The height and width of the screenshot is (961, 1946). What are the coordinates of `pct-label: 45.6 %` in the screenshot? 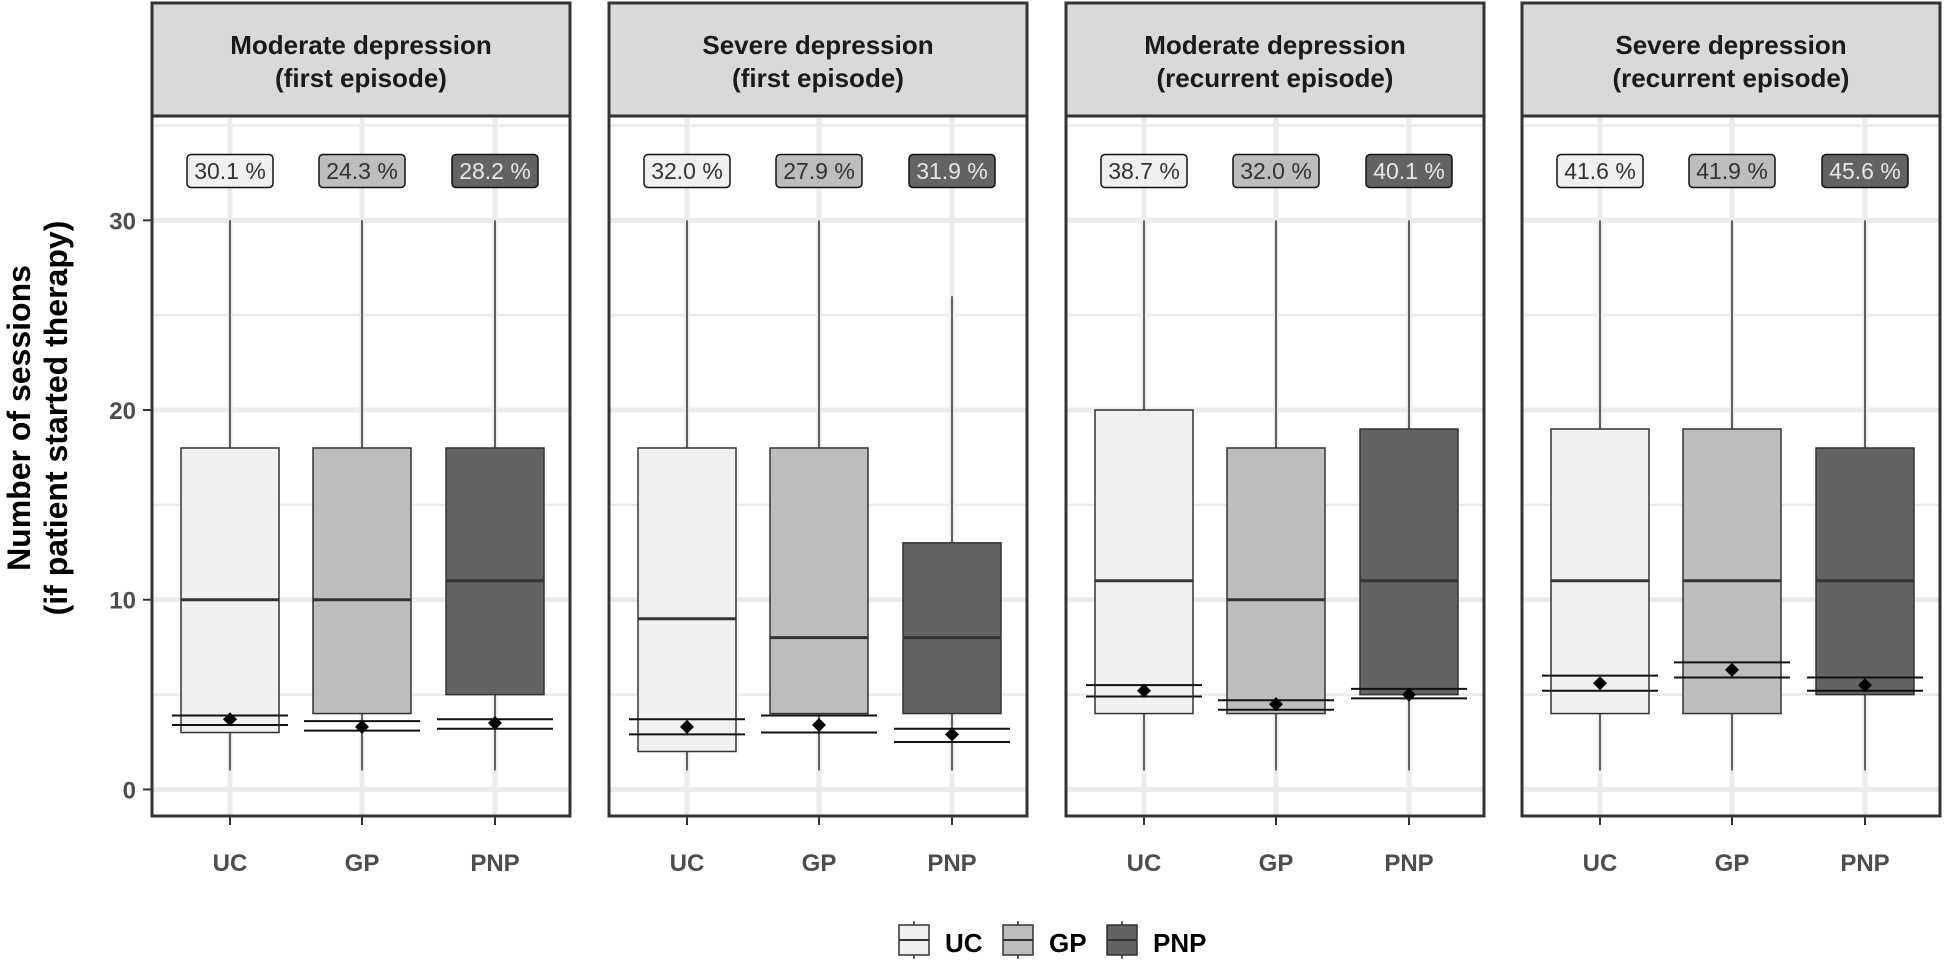 It's located at (1865, 171).